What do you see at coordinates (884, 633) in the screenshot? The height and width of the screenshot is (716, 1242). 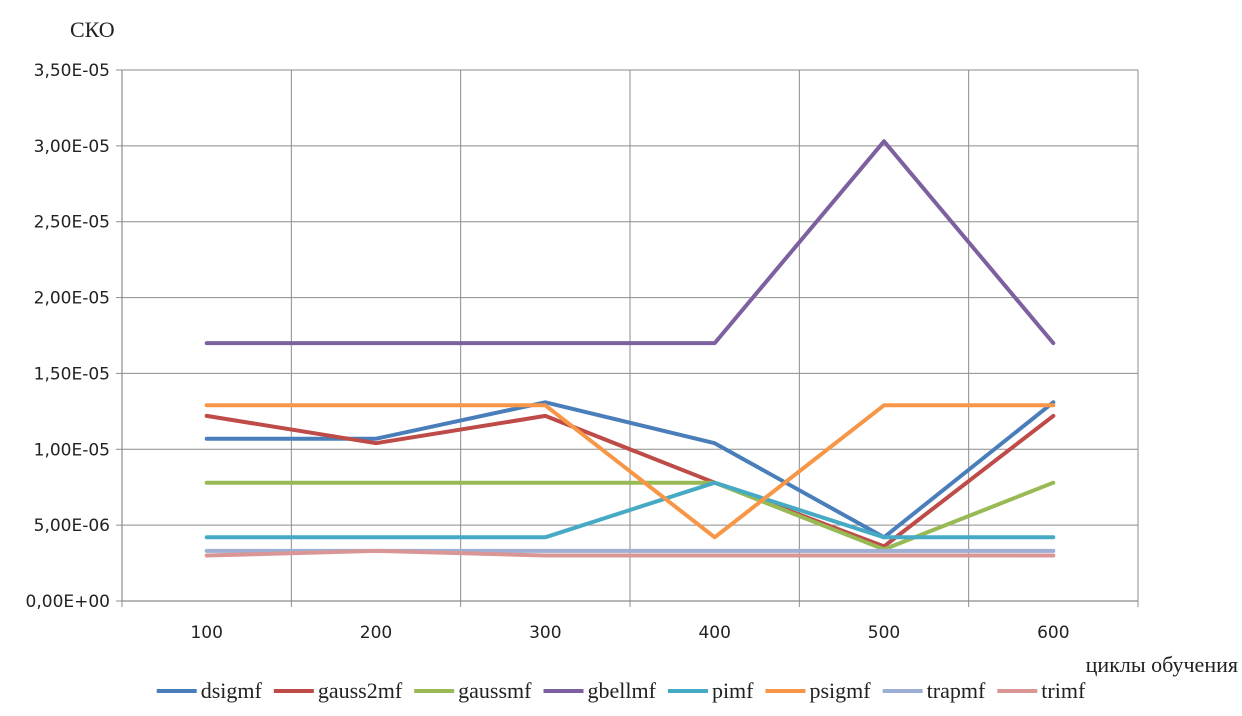 I see `x-tick-label: 500` at bounding box center [884, 633].